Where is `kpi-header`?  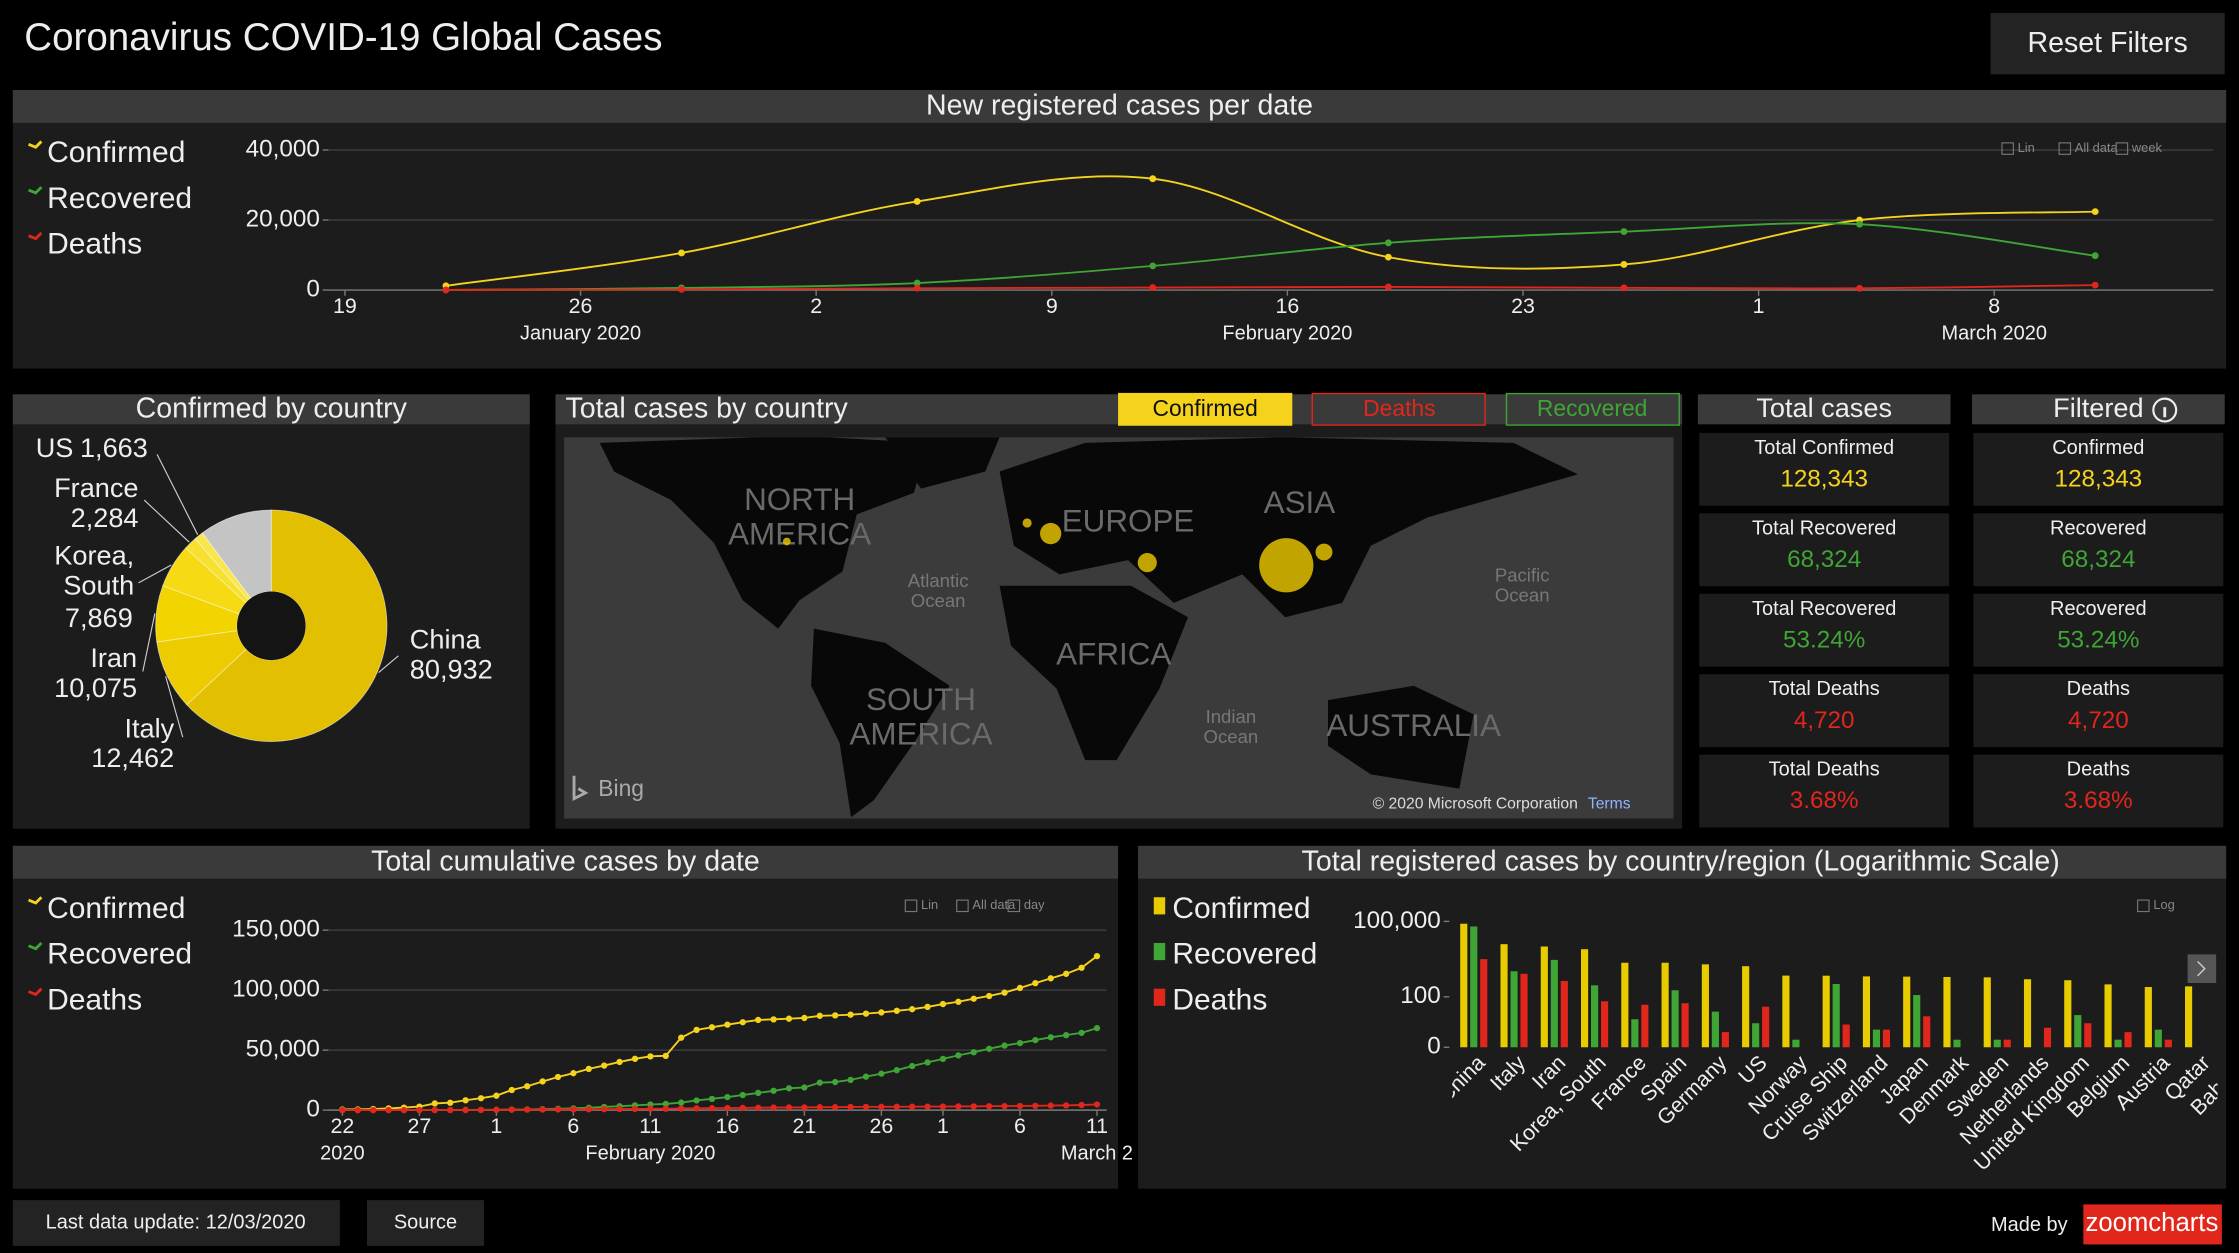
kpi-header is located at coordinates (1824, 409).